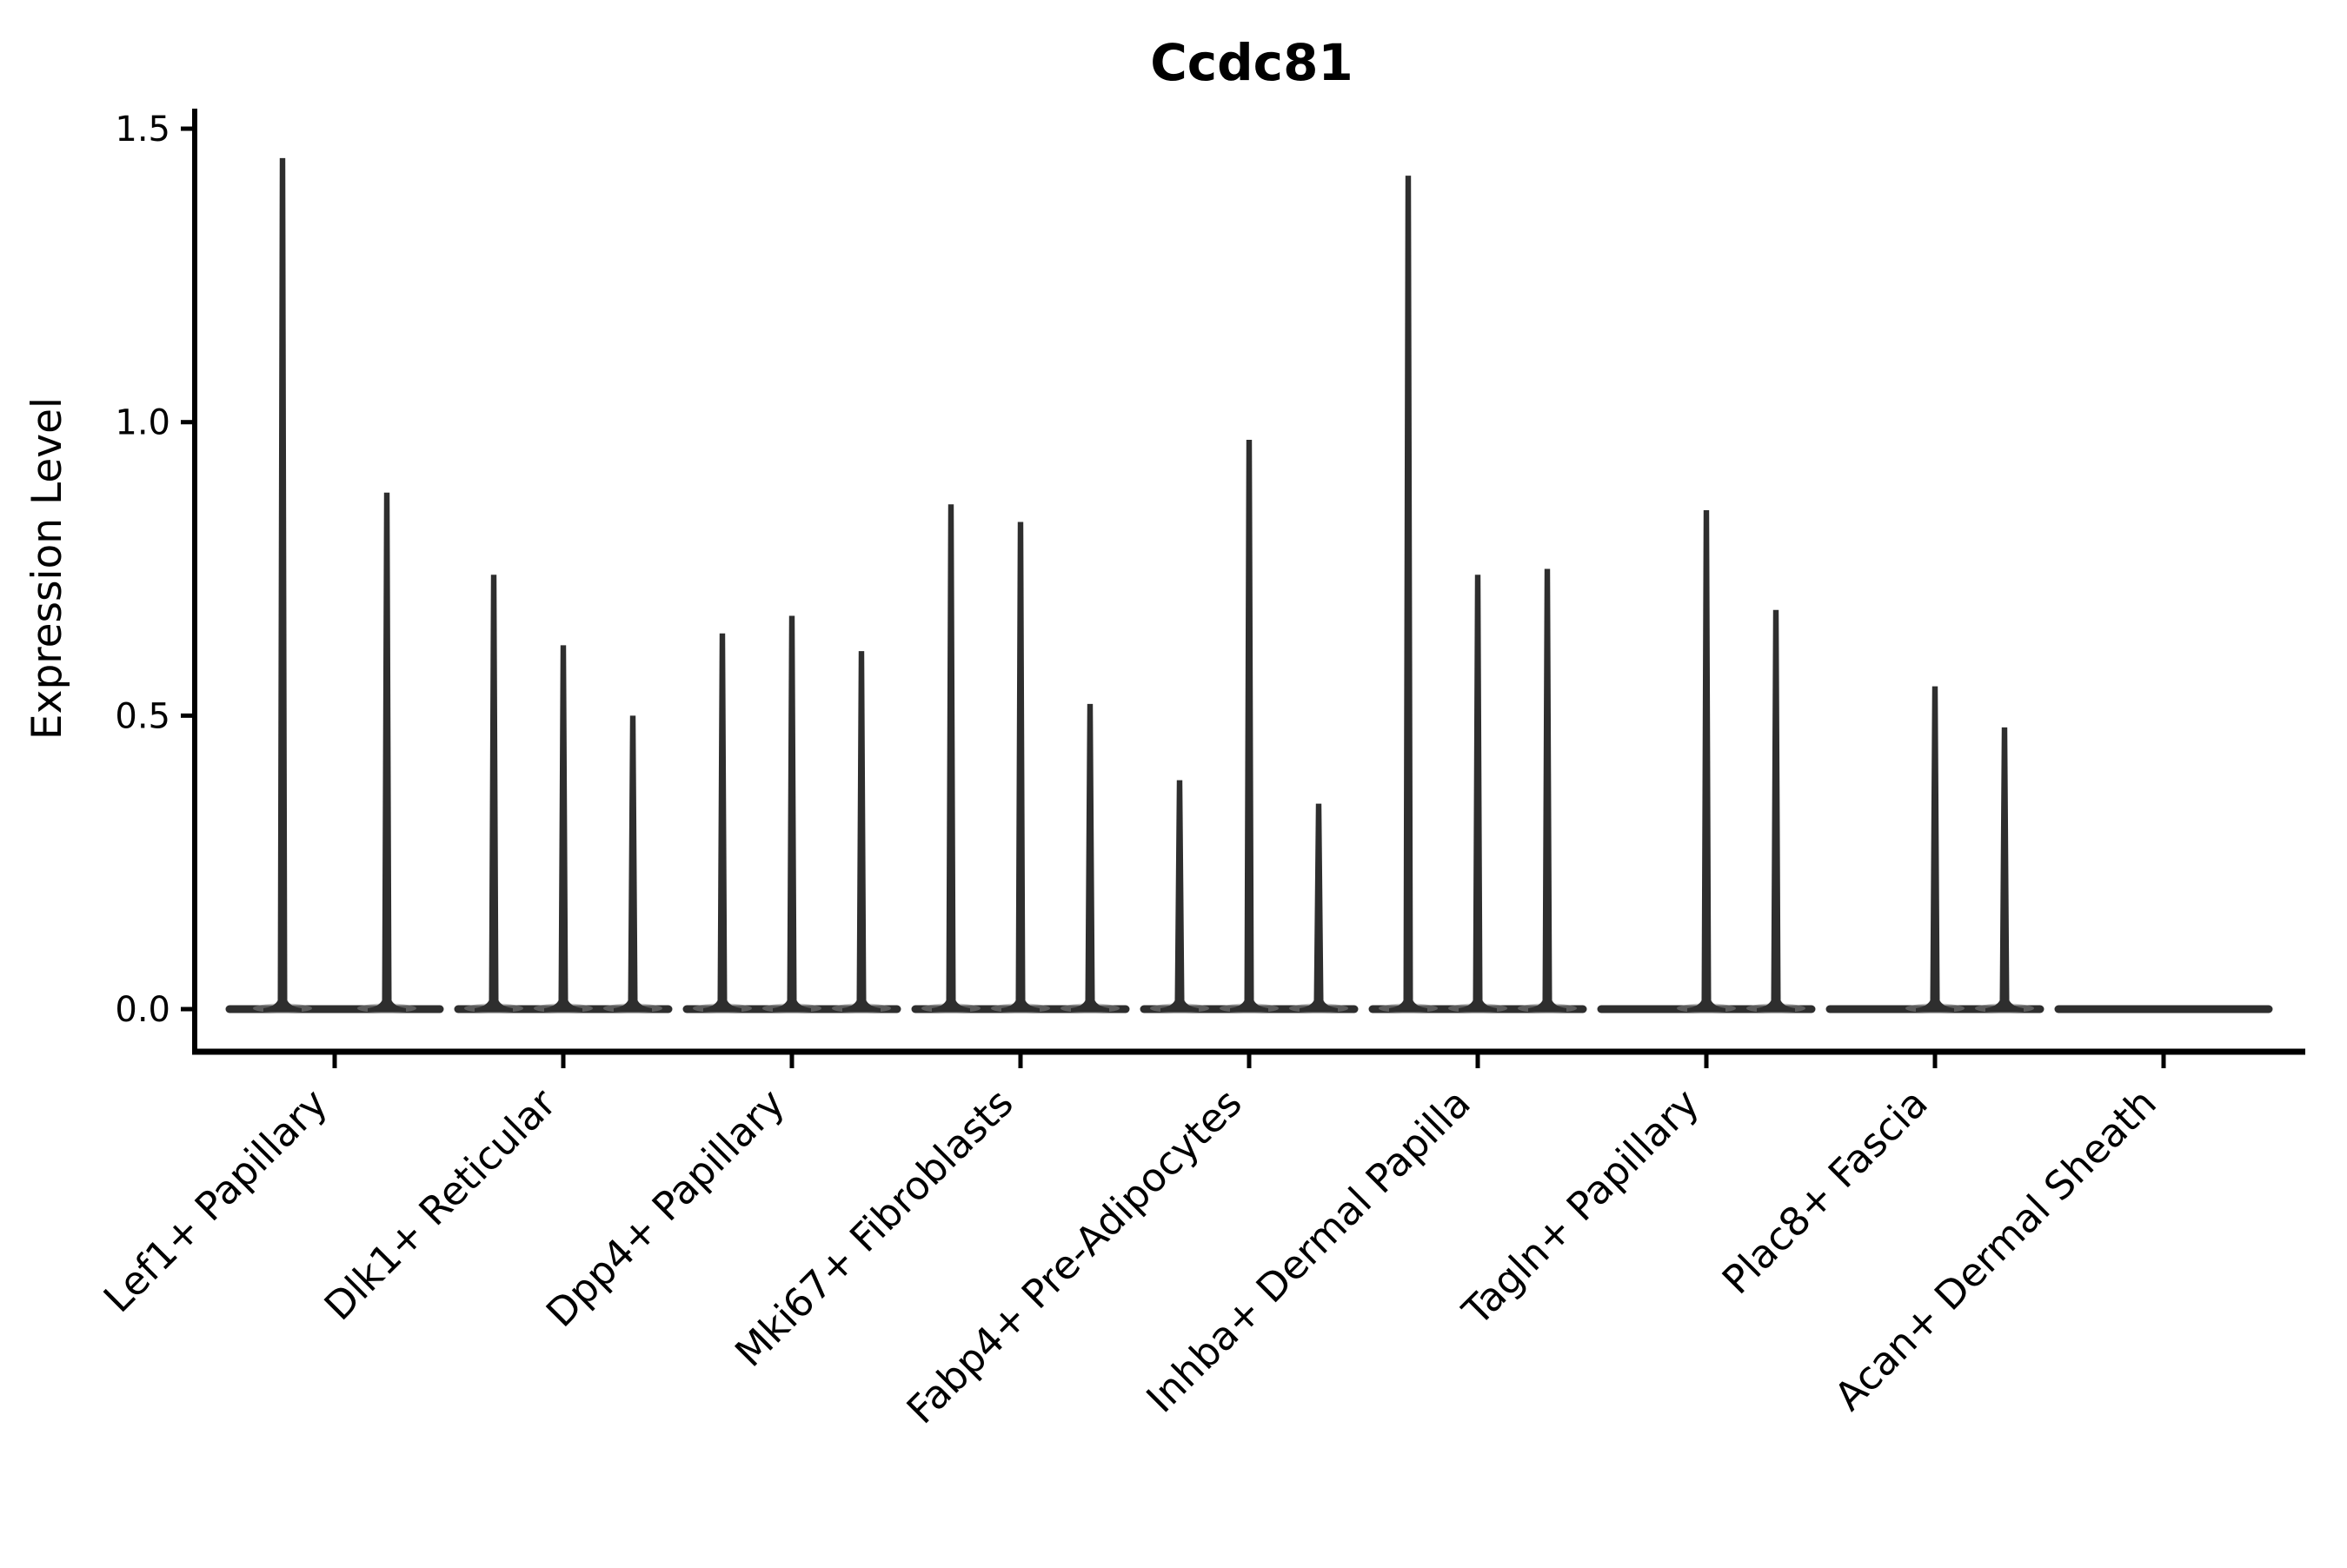  Describe the element at coordinates (1252, 62) in the screenshot. I see `chart-title: Ccdc81` at that location.